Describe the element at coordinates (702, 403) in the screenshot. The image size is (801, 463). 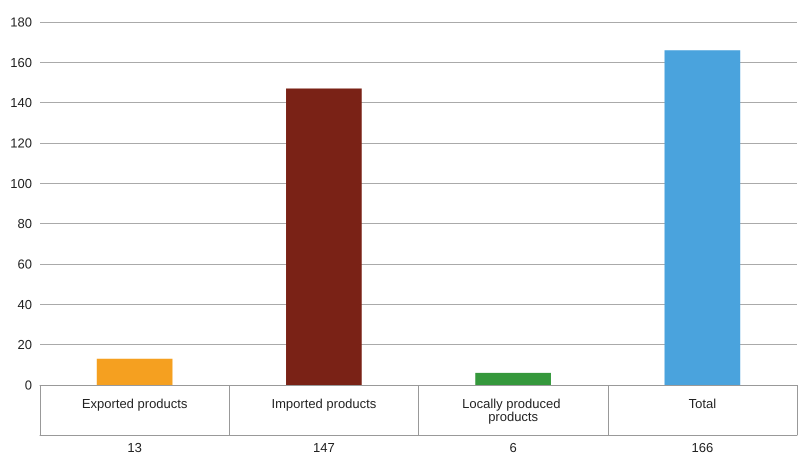
I see `x-tick-label: Total` at that location.